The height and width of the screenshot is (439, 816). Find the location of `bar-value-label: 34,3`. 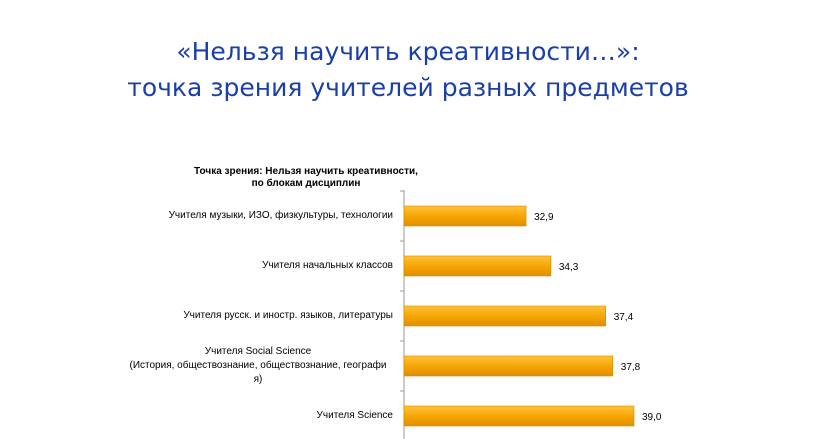

bar-value-label: 34,3 is located at coordinates (569, 267).